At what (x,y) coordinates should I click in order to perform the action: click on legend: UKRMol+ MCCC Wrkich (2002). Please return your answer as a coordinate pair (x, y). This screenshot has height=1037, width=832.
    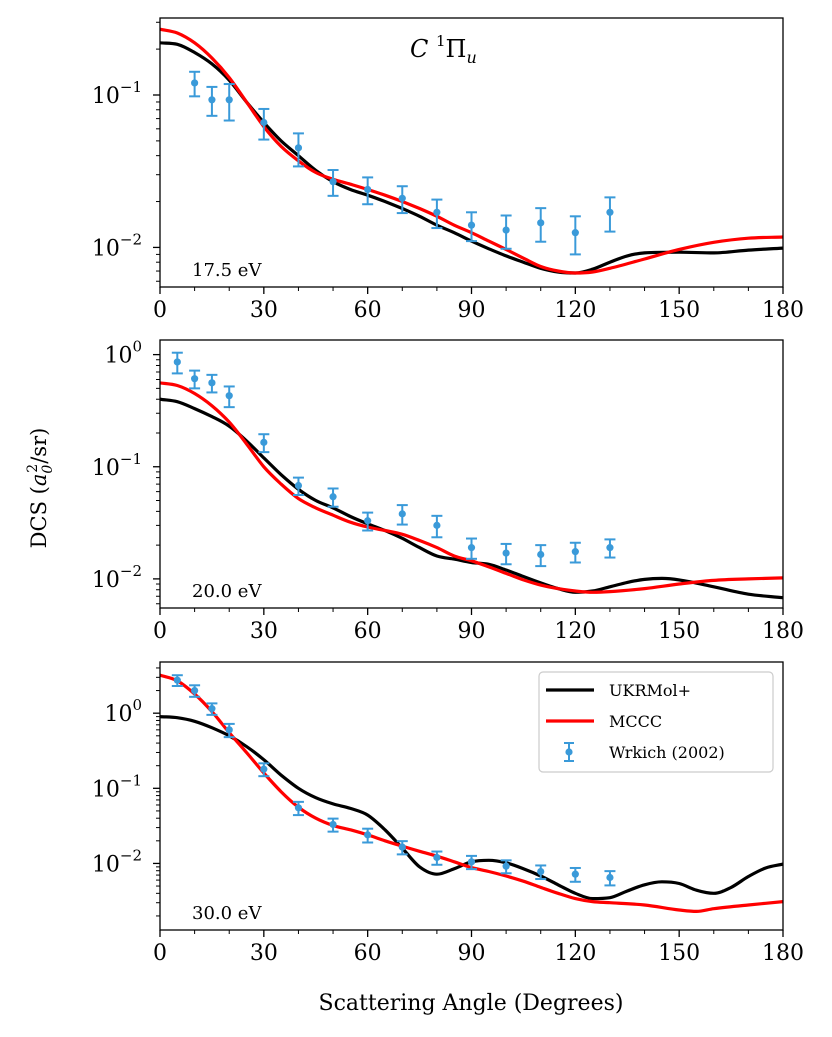
    Looking at the image, I should click on (656, 722).